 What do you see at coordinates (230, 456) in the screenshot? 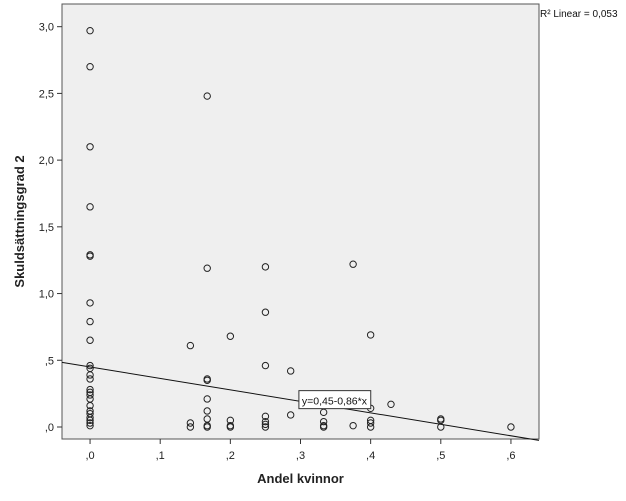
I see `x-tick-label: ,2` at bounding box center [230, 456].